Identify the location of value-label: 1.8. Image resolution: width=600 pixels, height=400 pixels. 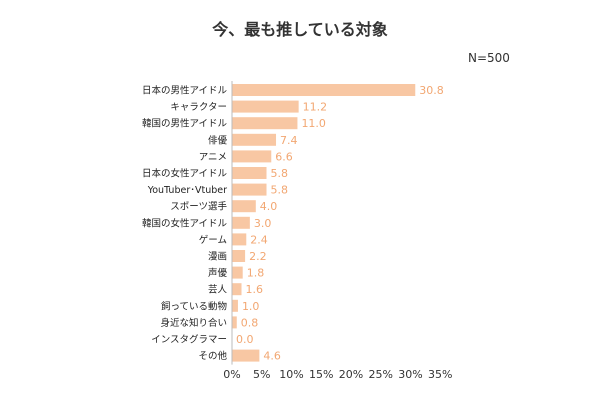
(256, 273).